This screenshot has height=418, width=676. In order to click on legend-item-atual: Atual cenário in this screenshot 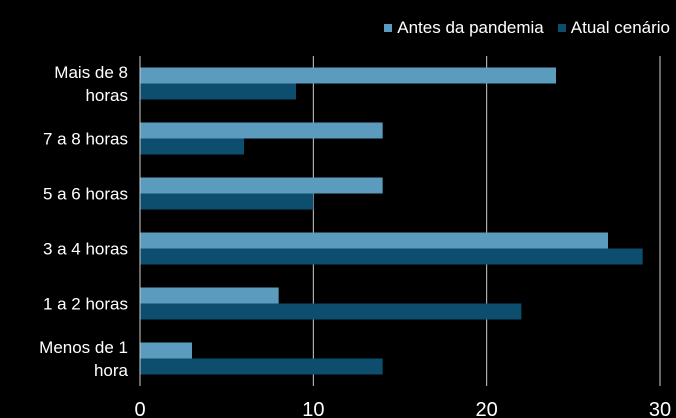, I will do `click(613, 28)`.